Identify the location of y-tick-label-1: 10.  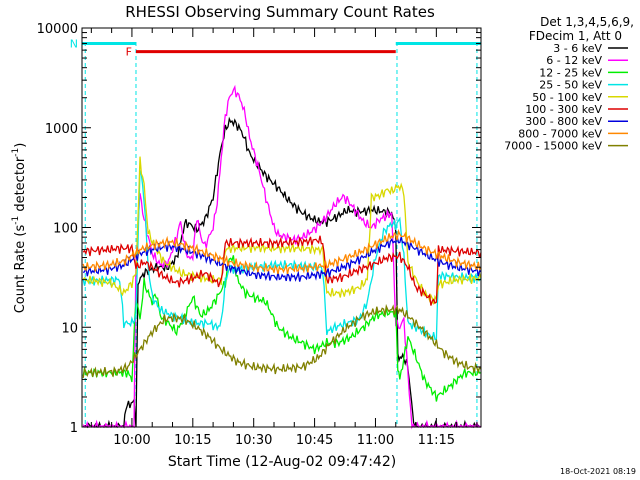
(69, 328).